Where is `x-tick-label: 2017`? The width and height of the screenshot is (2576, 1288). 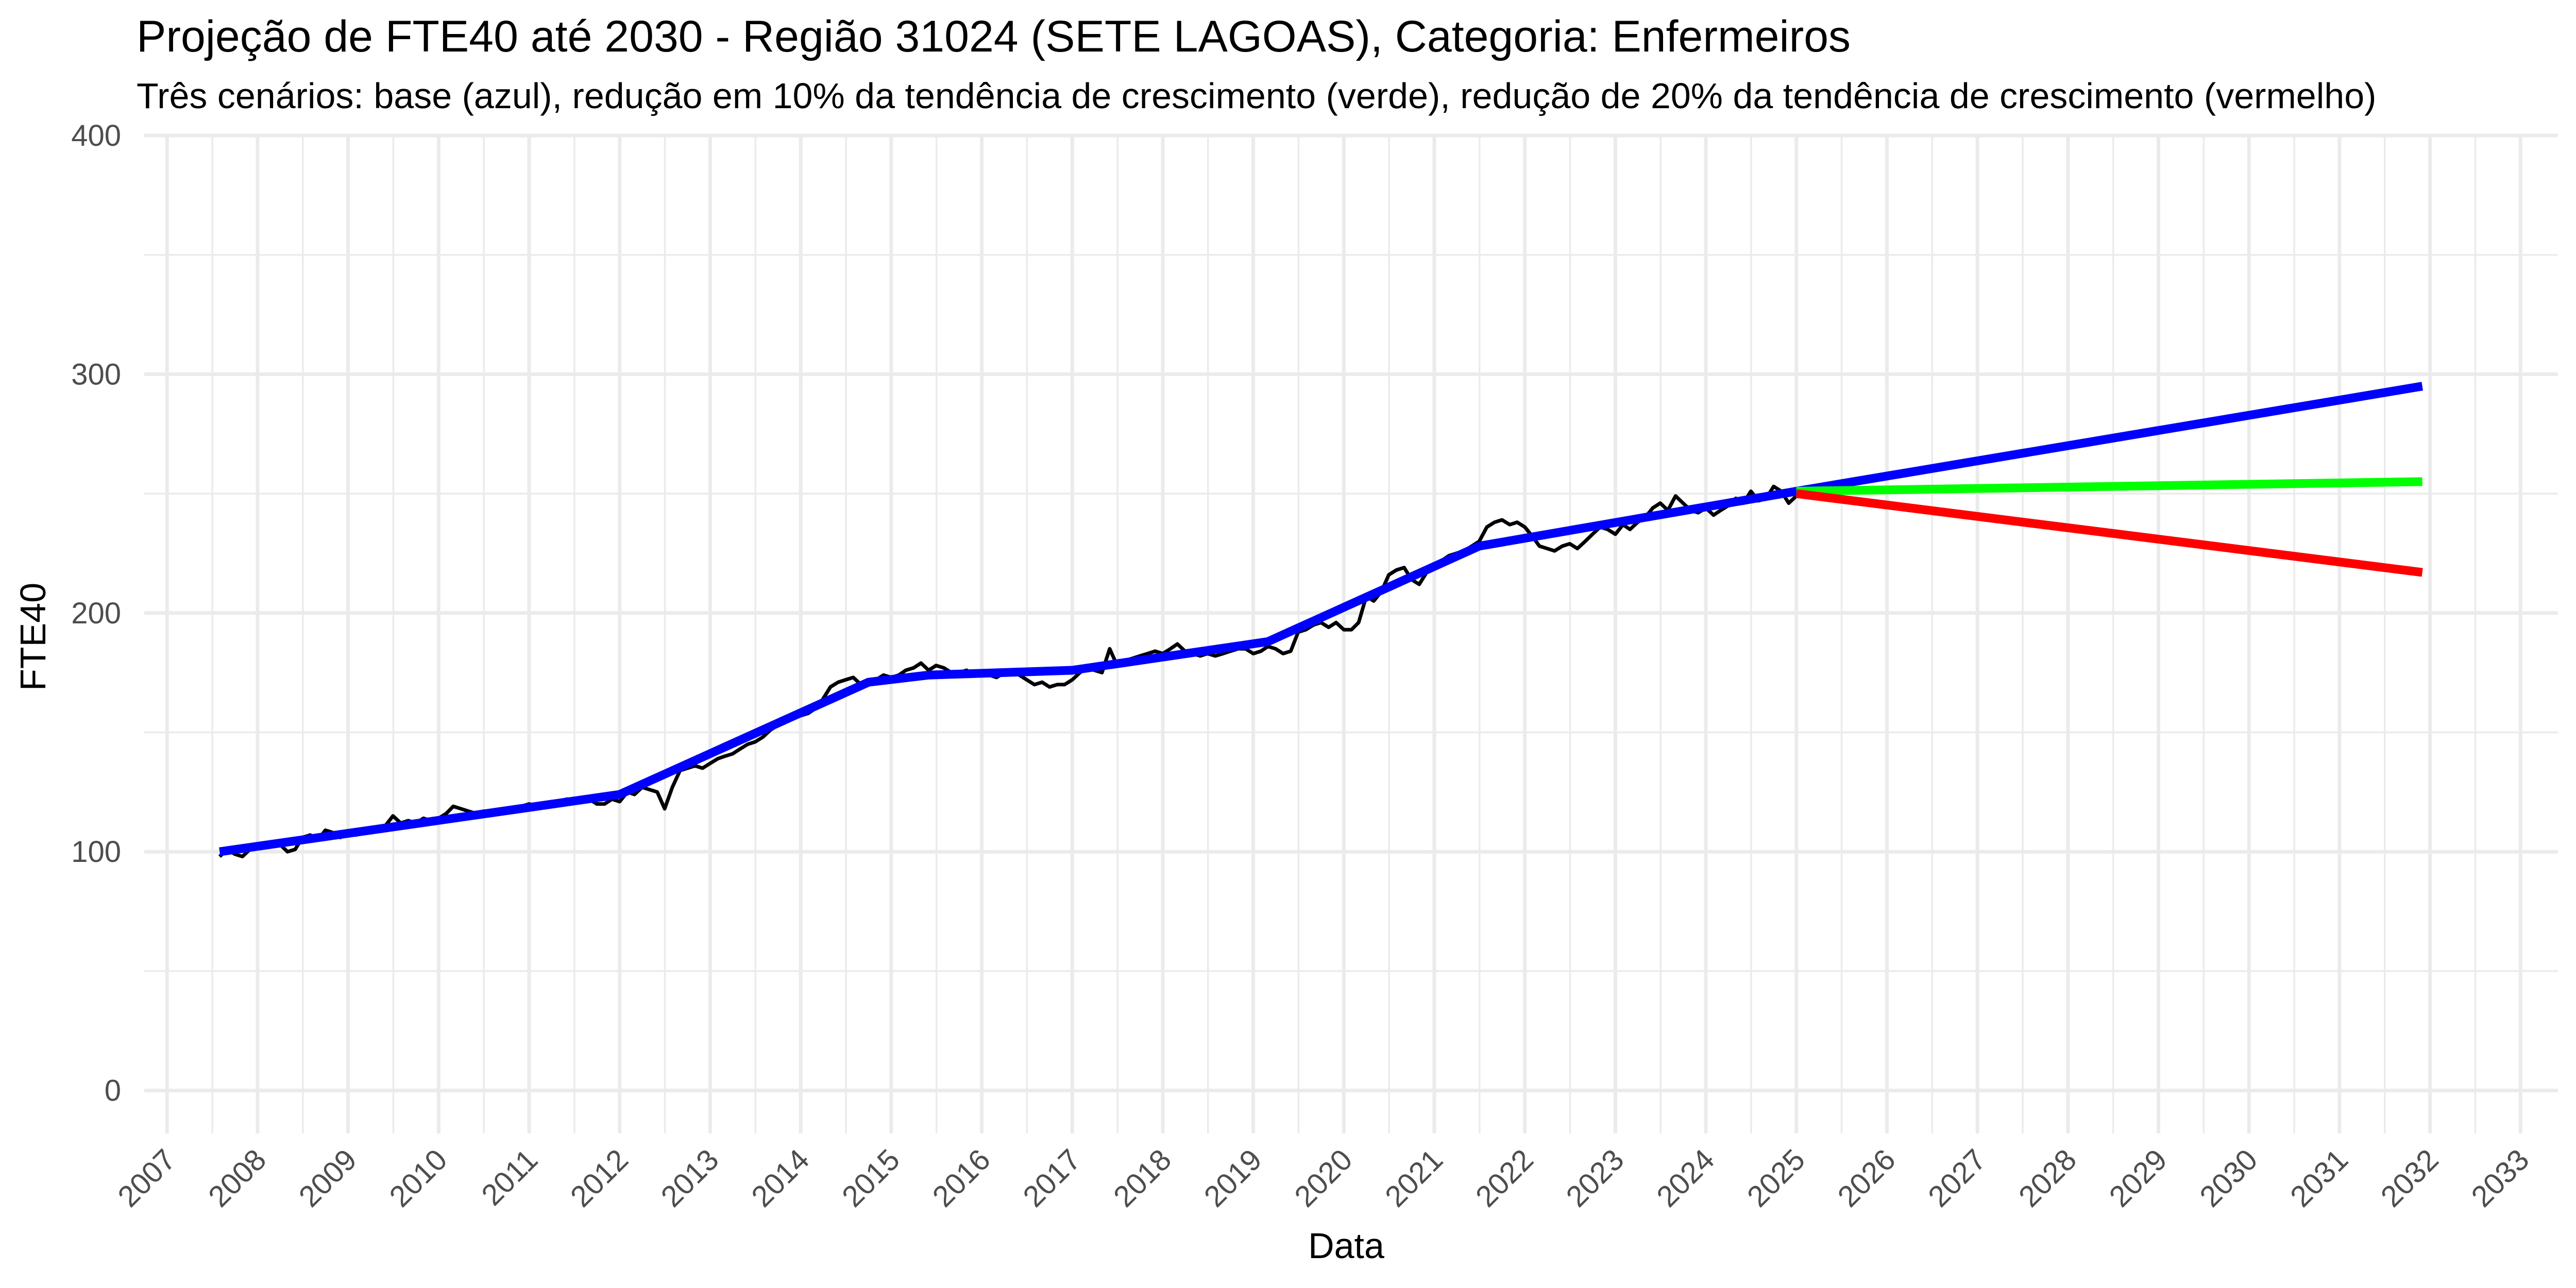 x-tick-label: 2017 is located at coordinates (1051, 1178).